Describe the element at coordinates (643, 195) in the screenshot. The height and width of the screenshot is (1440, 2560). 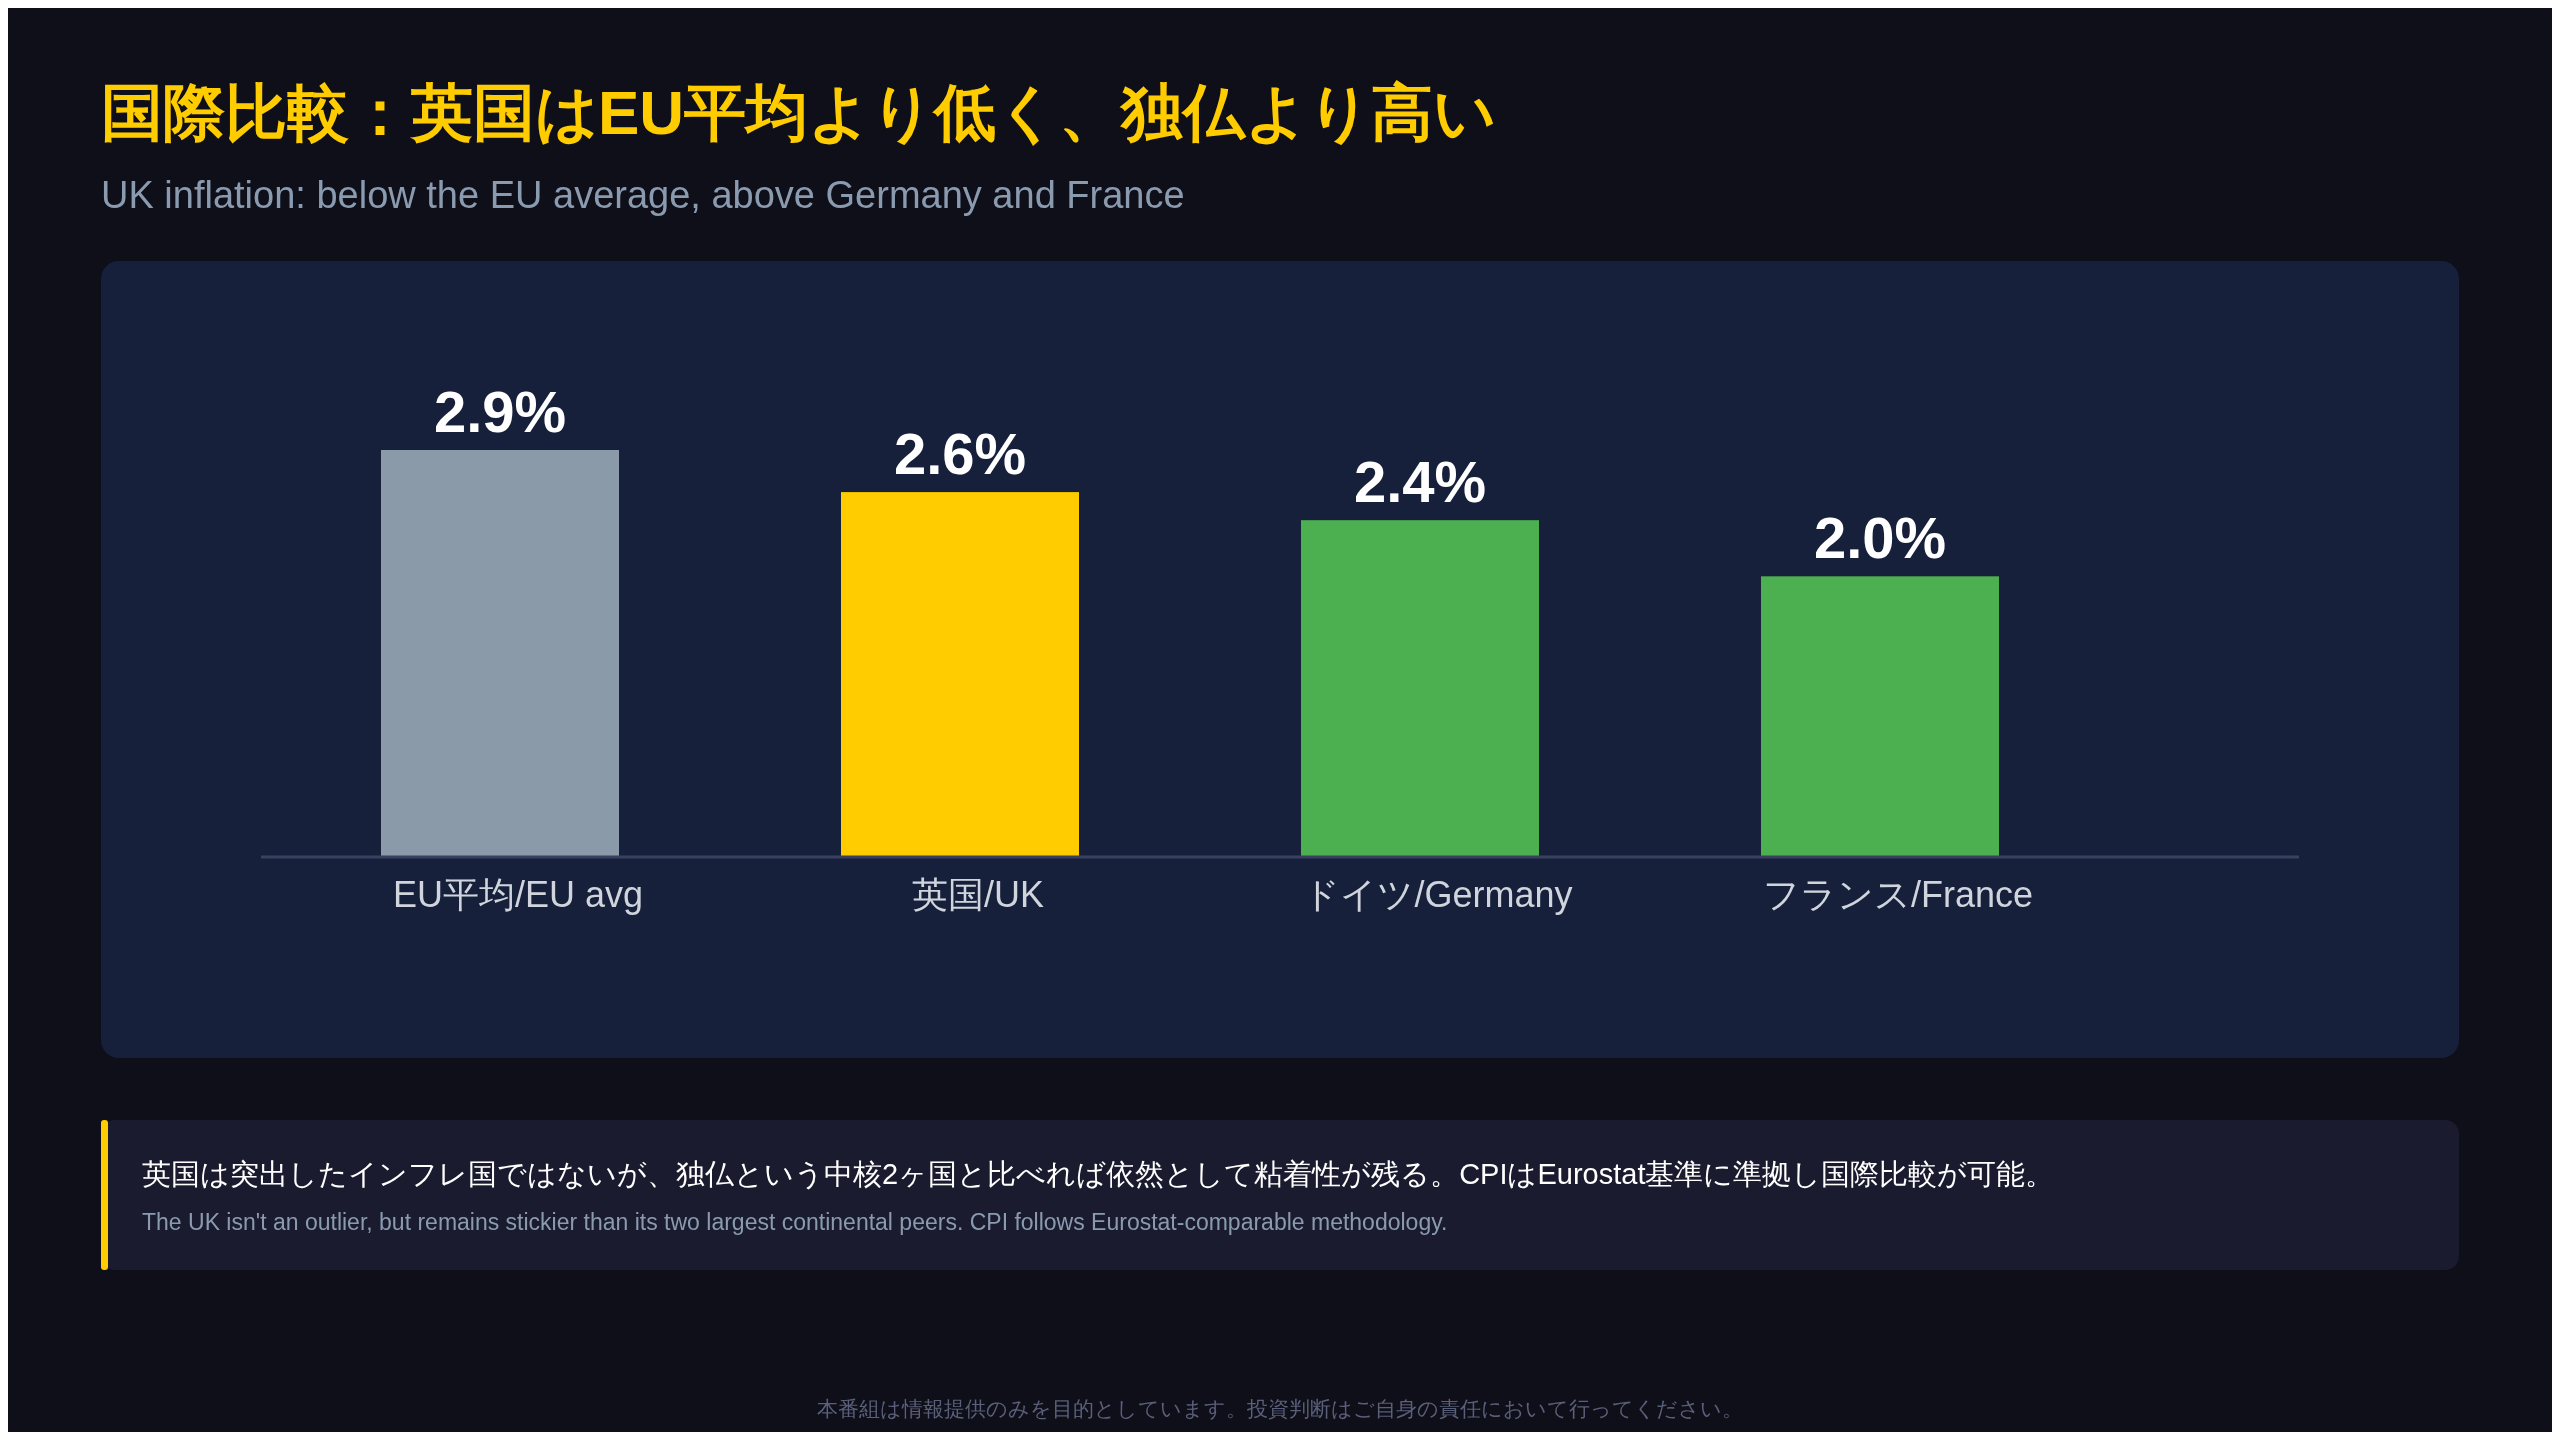
I see `chart-subtitle: UK inflation: below the EU average, above Germany and France` at that location.